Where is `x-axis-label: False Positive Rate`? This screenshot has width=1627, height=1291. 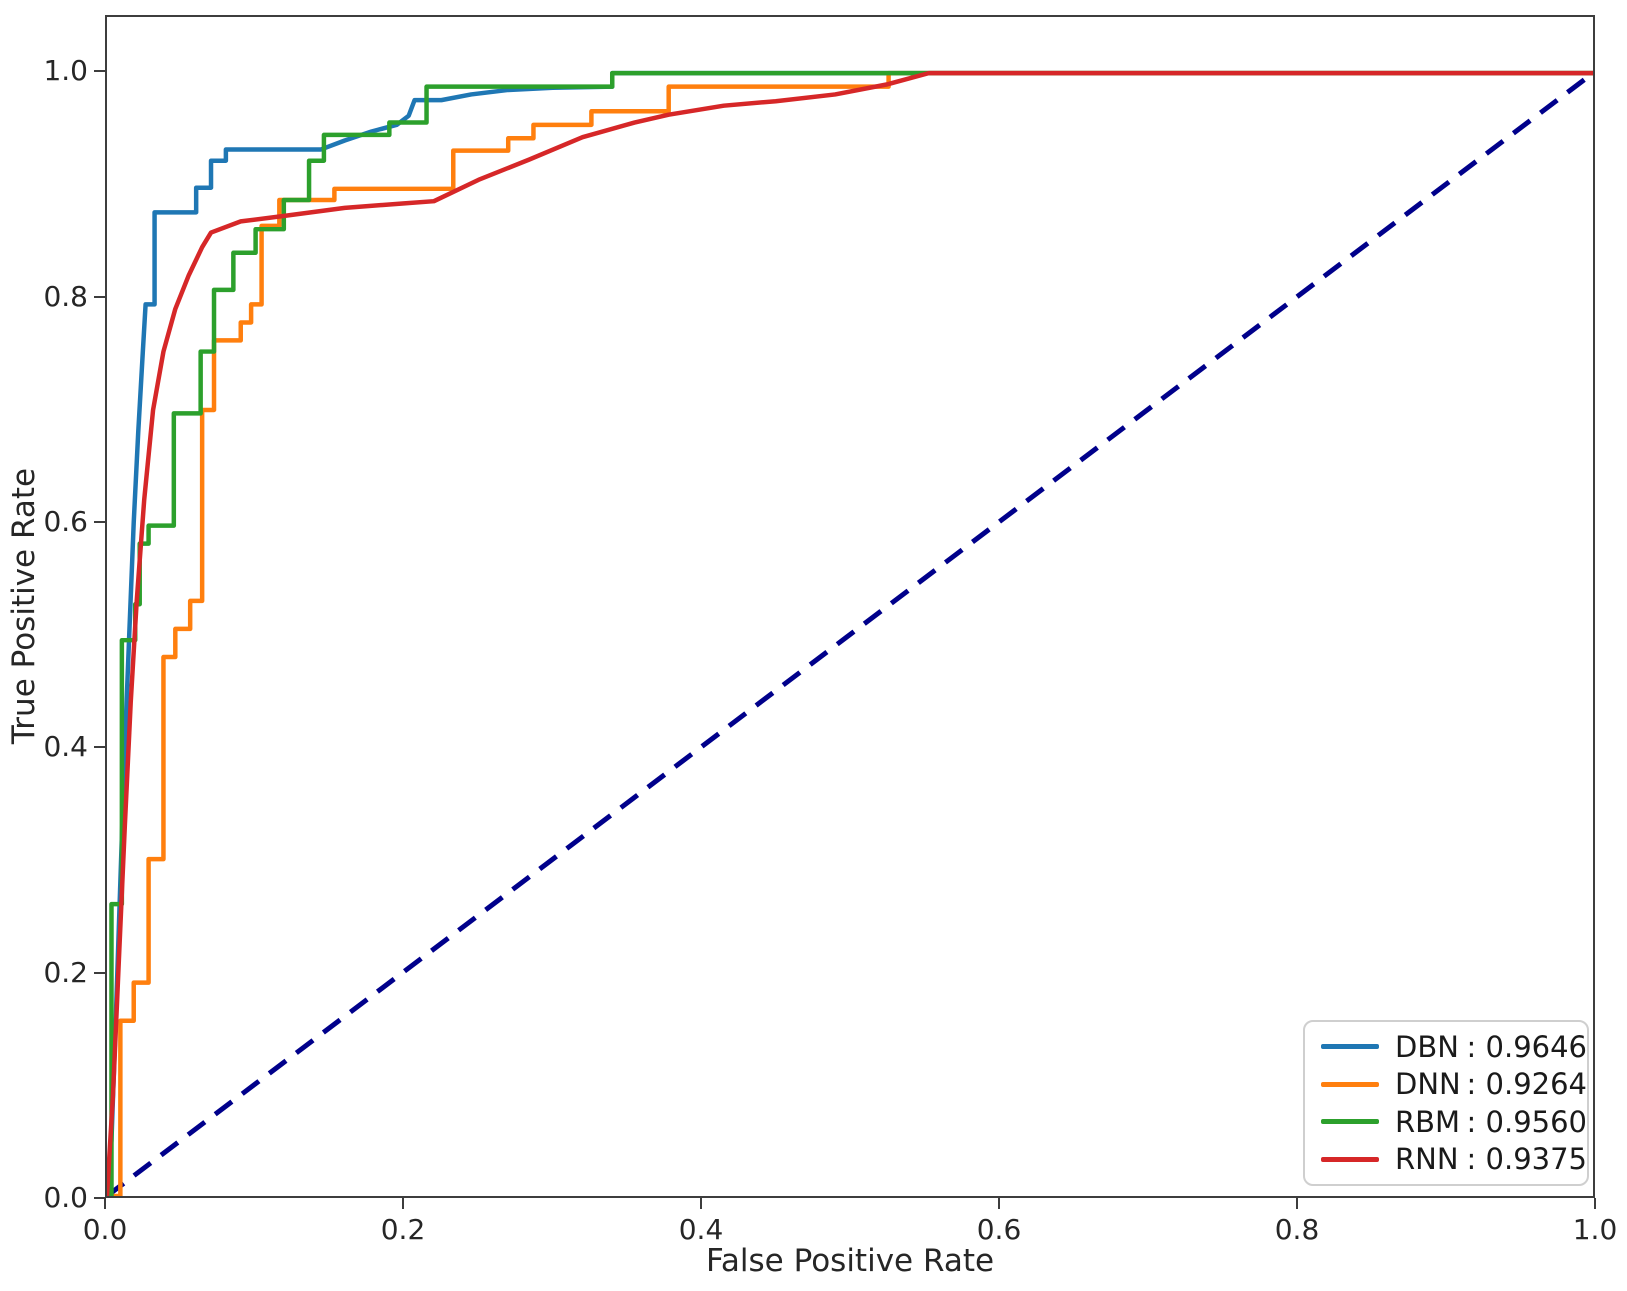
x-axis-label: False Positive Rate is located at coordinates (850, 1261).